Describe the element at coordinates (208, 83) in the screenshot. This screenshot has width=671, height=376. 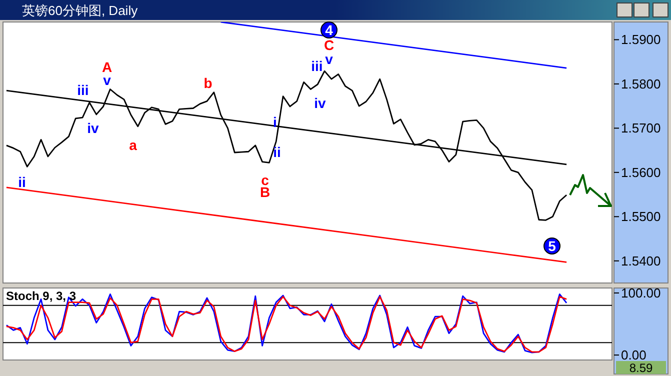
I see `annotation: b` at that location.